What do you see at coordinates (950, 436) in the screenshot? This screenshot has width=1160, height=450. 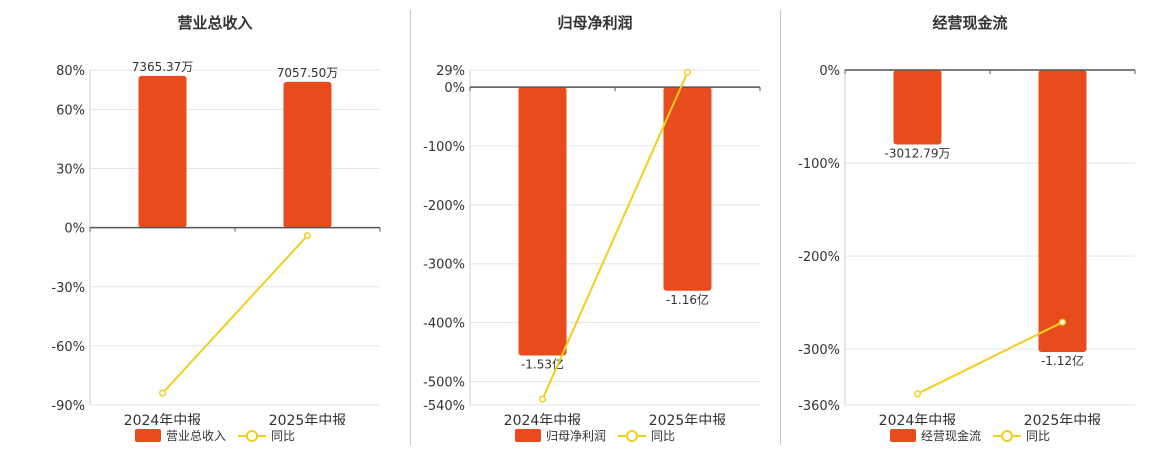 I see `legend-bar-label: 经营现金流` at bounding box center [950, 436].